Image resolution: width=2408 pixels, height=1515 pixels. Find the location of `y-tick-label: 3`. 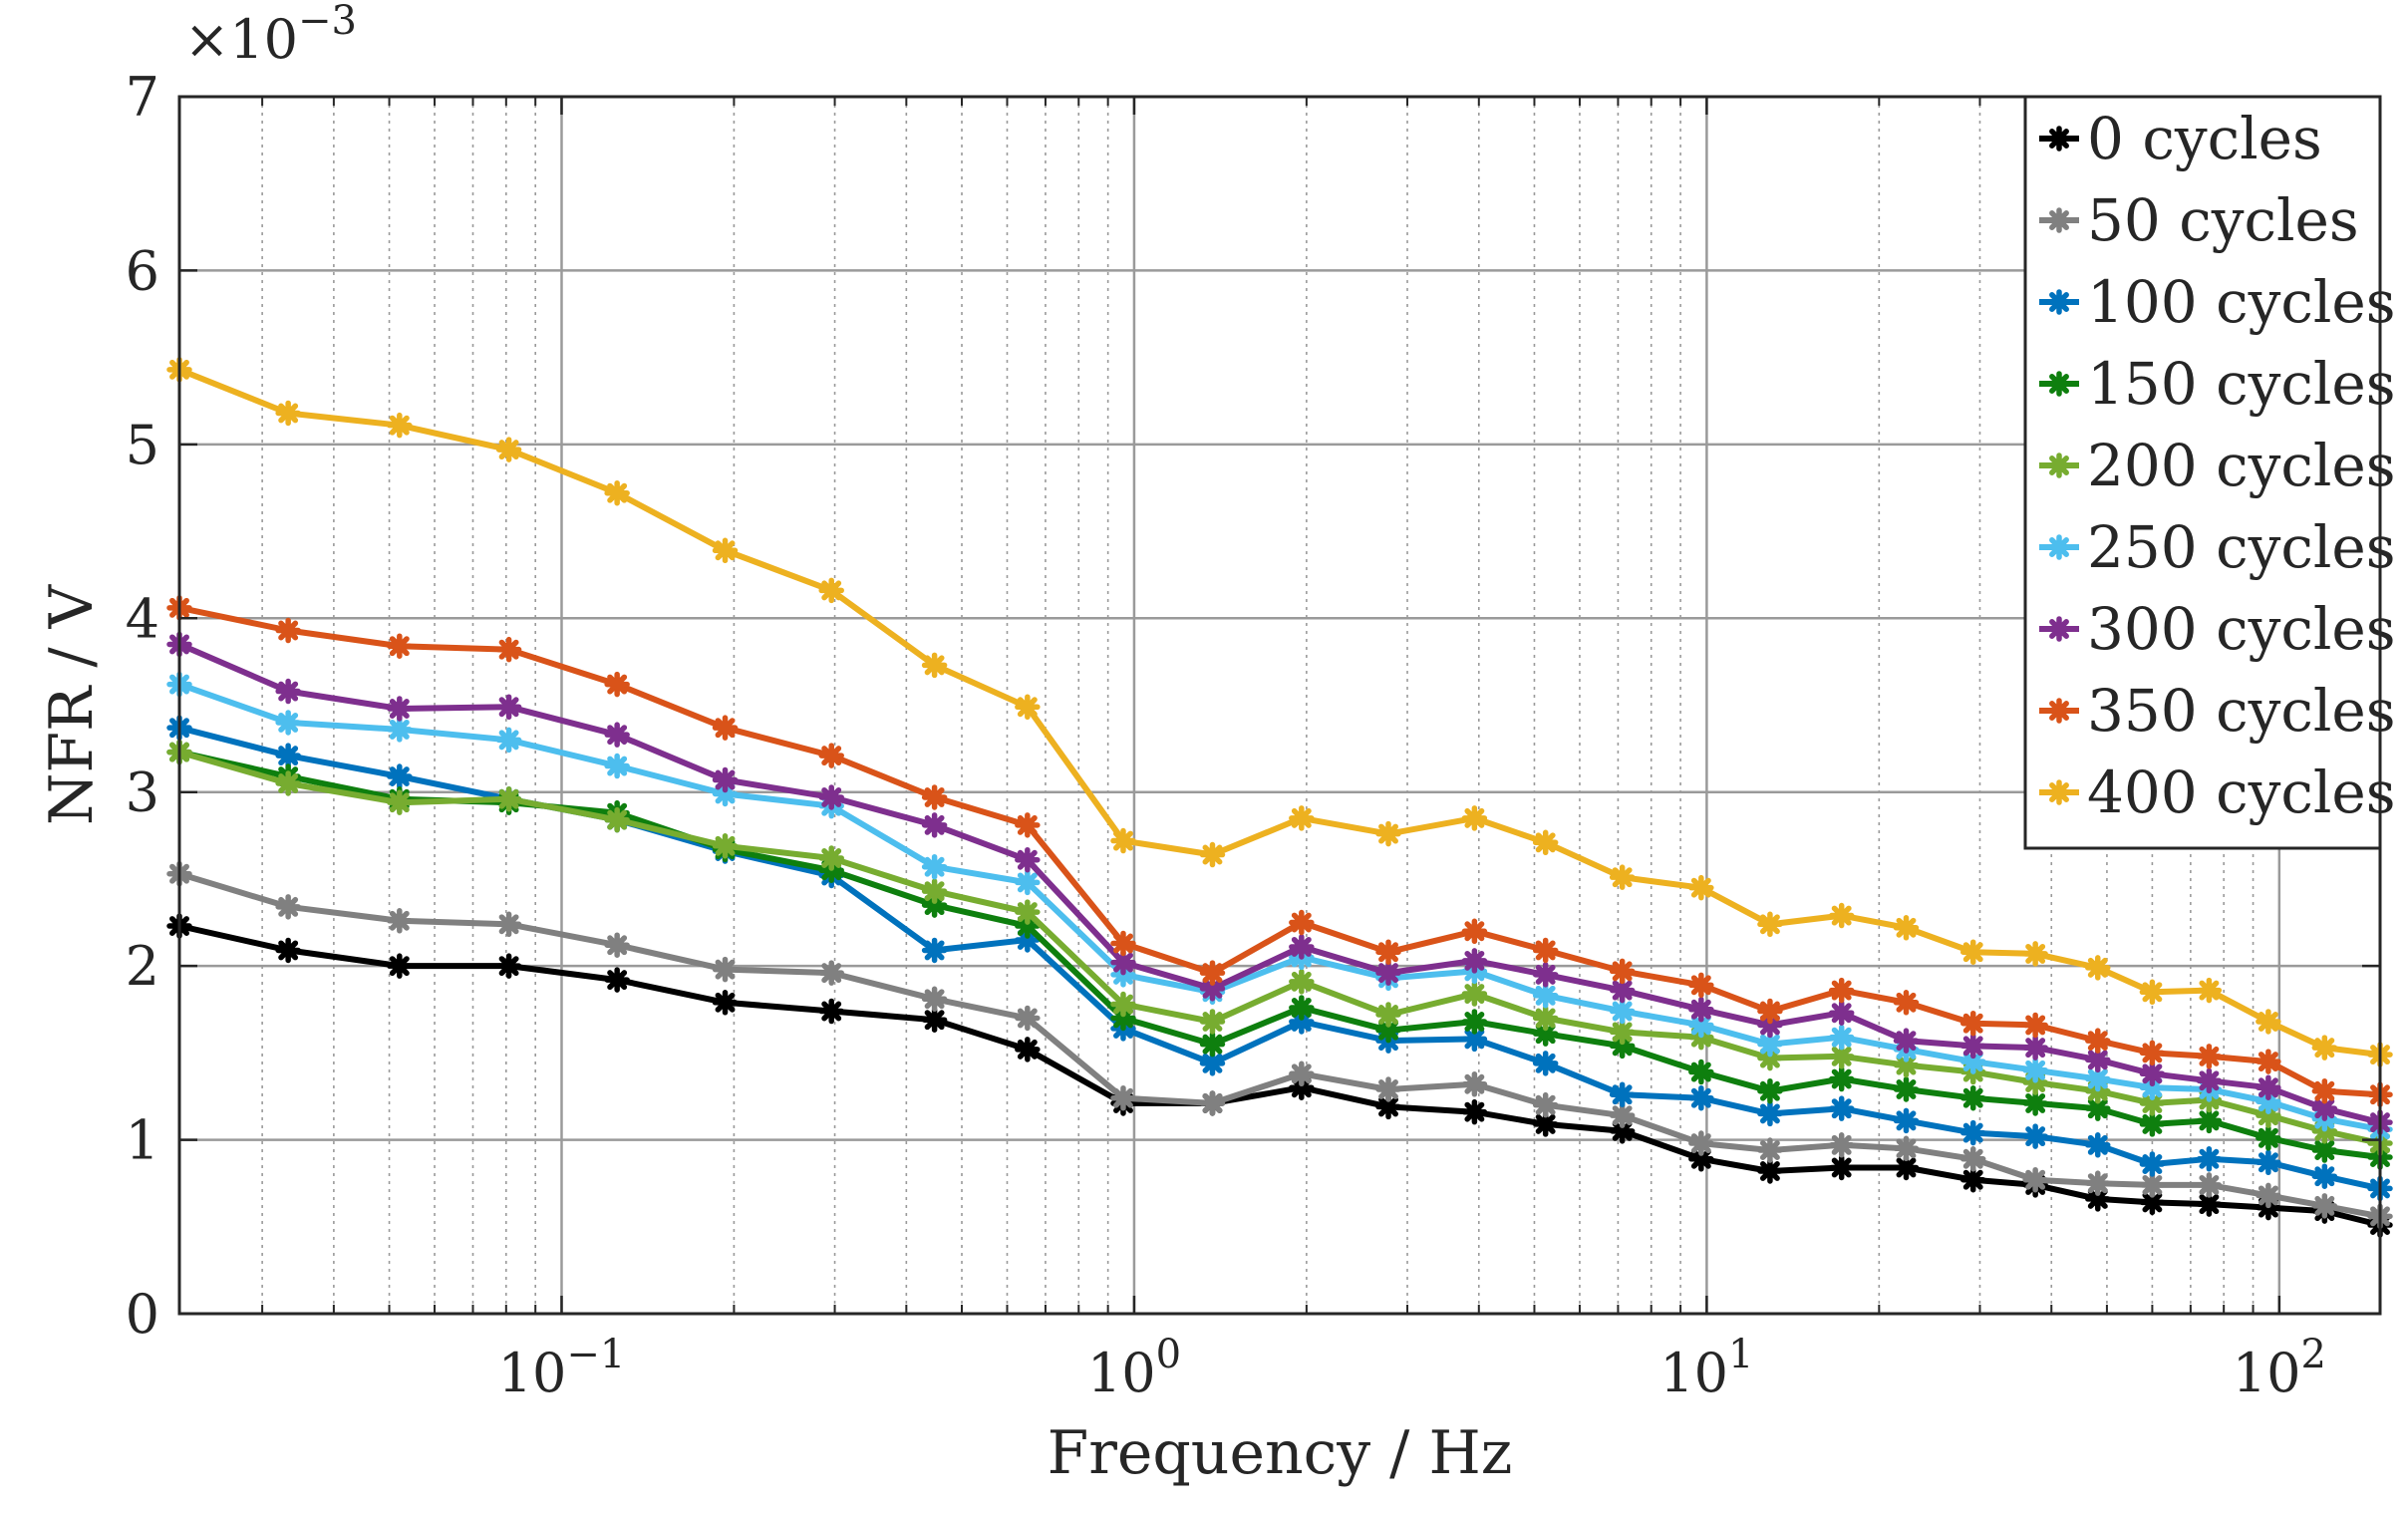

y-tick-label: 3 is located at coordinates (142, 792).